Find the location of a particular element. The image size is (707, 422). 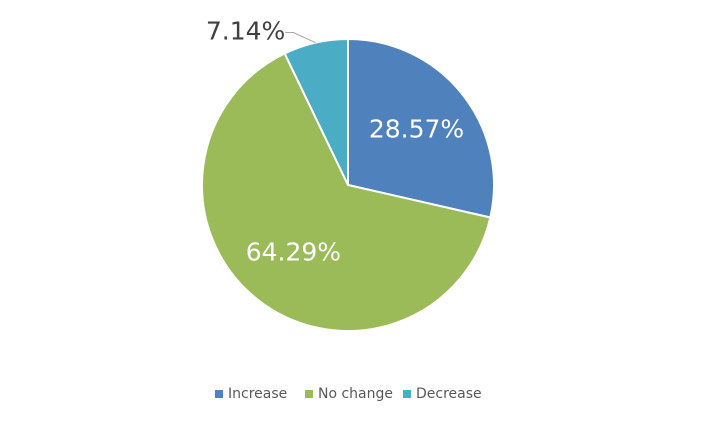

legend-label: Decrease is located at coordinates (449, 394).